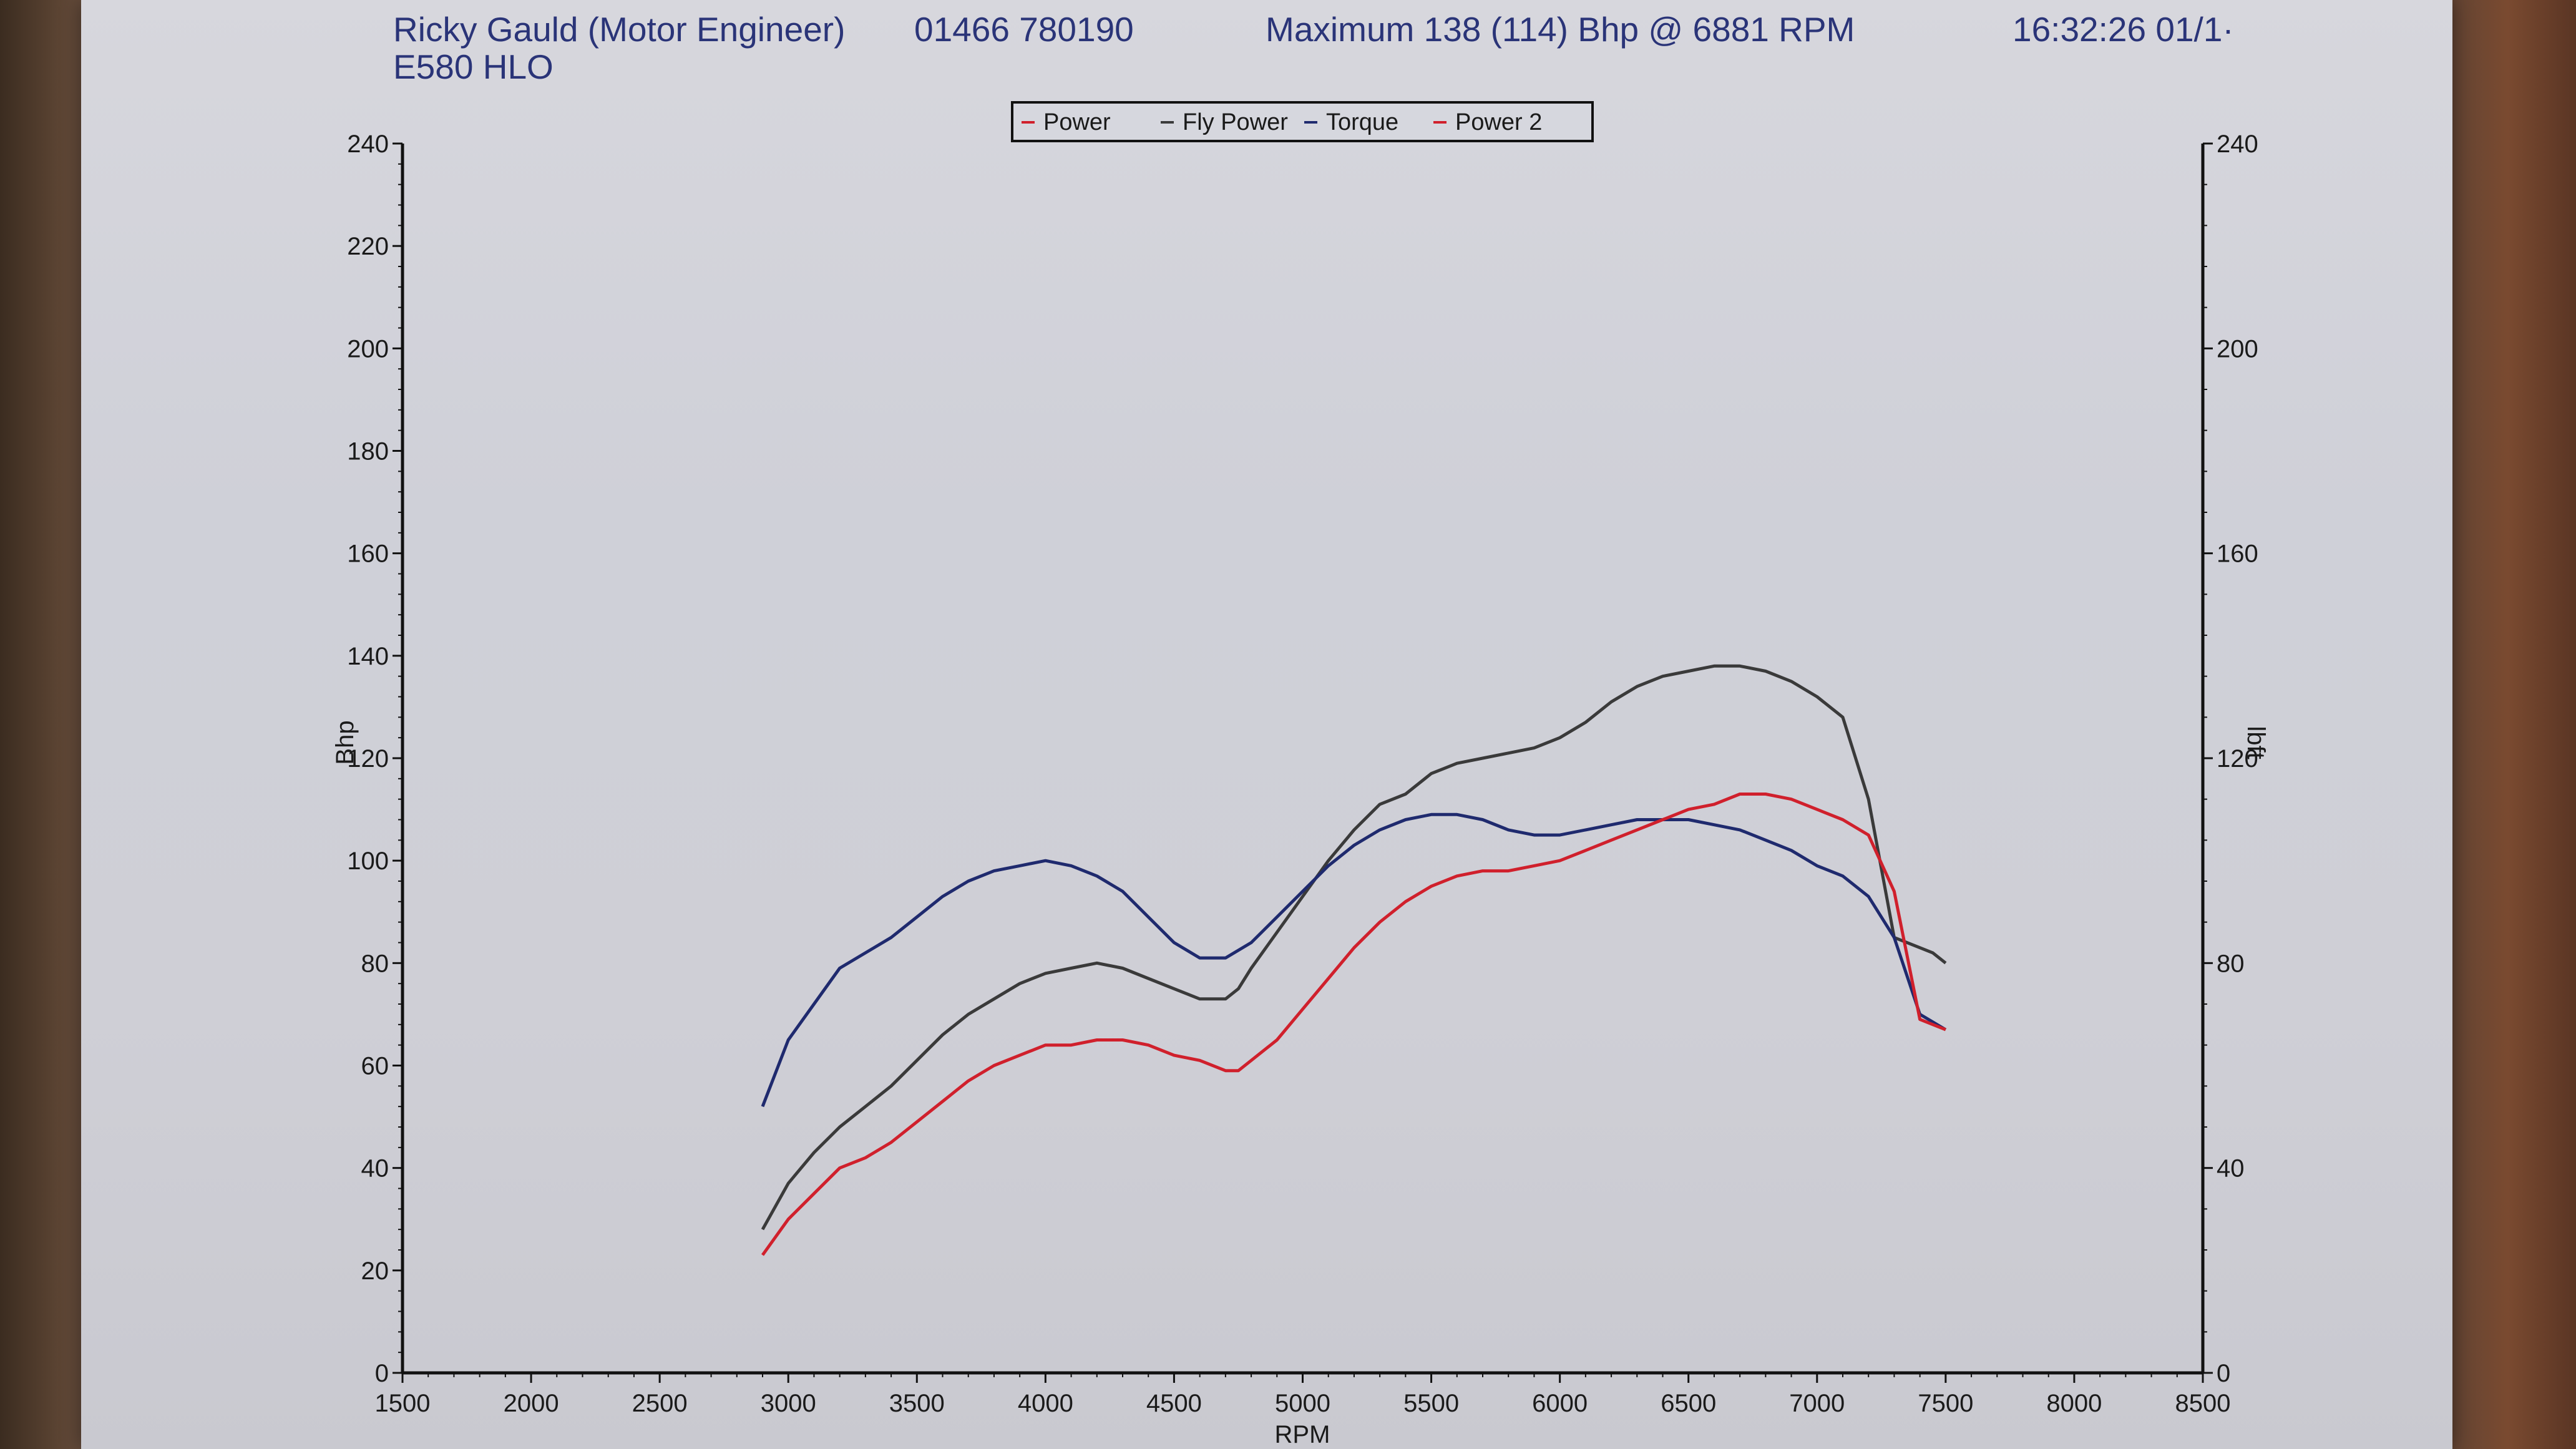 The height and width of the screenshot is (1449, 2576). Describe the element at coordinates (2237, 144) in the screenshot. I see `y2-tick-label: 240` at that location.